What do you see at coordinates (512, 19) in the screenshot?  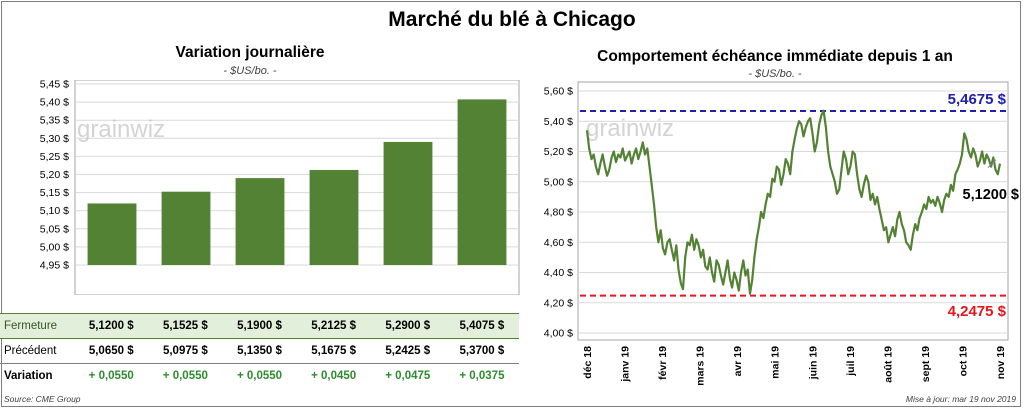 I see `main-title: Marché du blé à Chicago` at bounding box center [512, 19].